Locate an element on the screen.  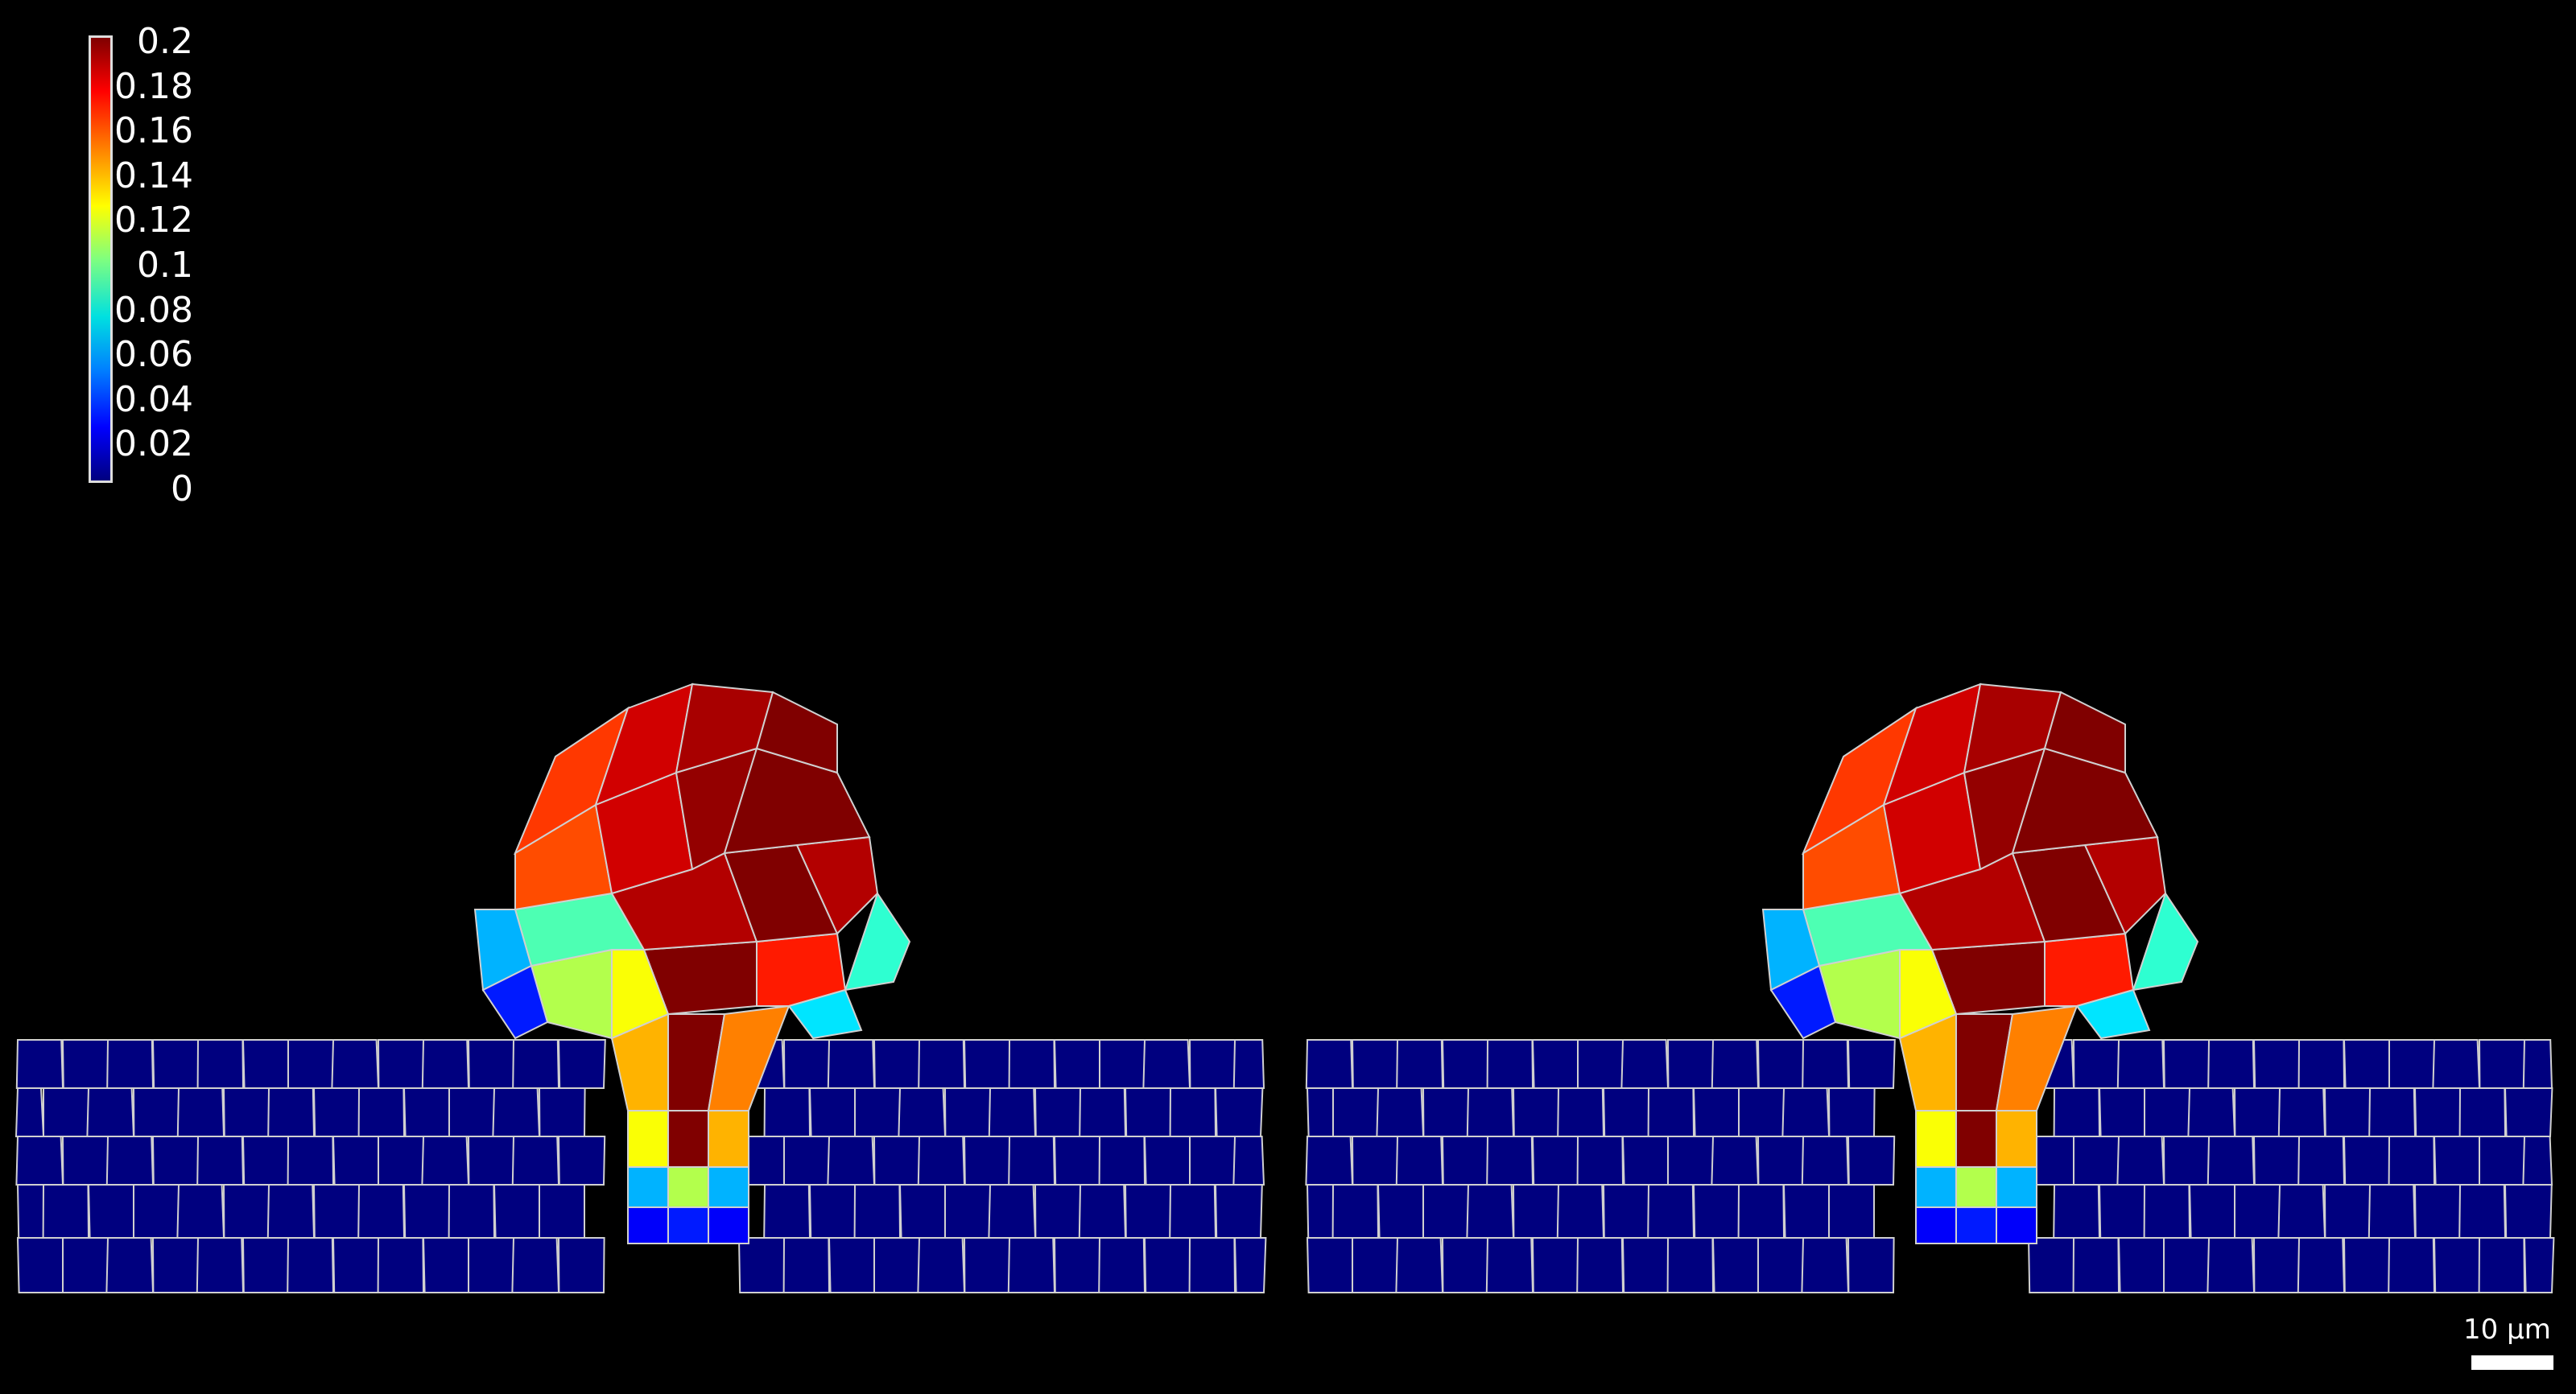
colorbar-tick-label: 0.1 is located at coordinates (165, 265).